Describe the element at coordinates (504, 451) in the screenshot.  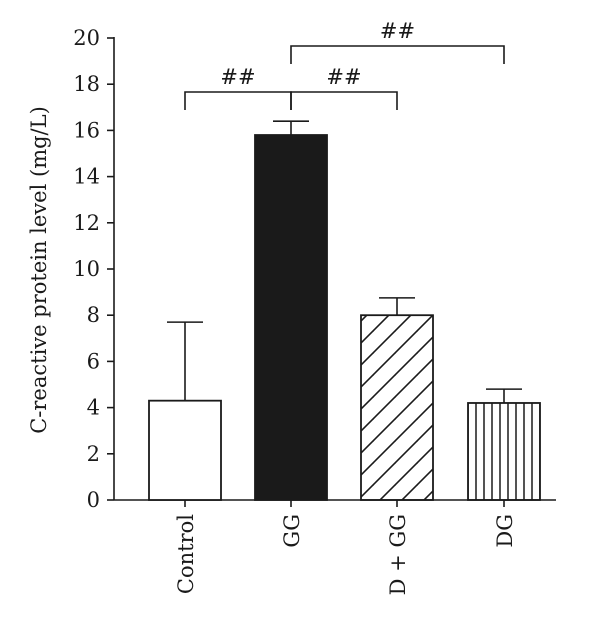
I see `bar-dg` at that location.